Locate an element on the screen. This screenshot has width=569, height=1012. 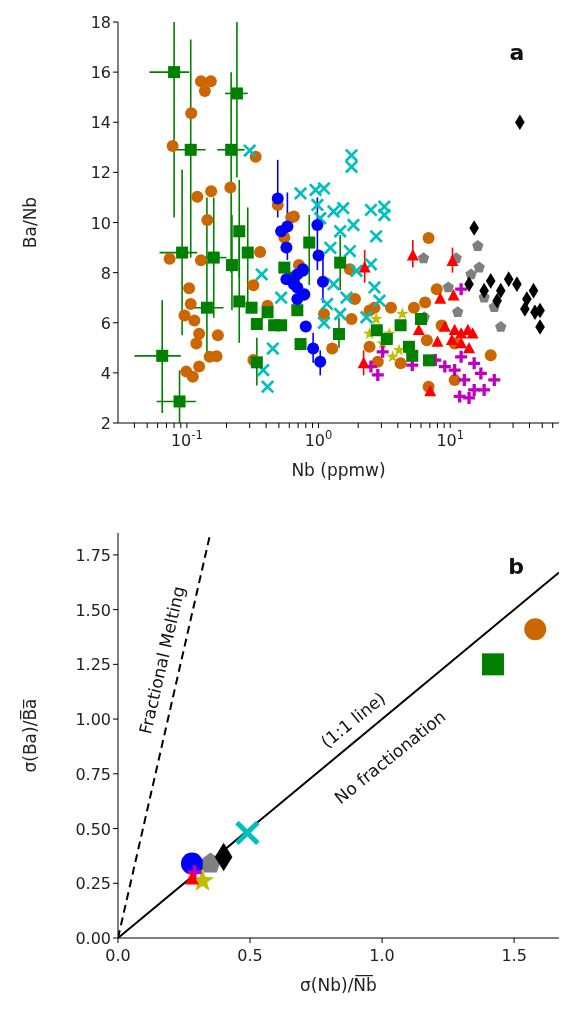
y-tick-label: 16 is located at coordinates (100, 73).